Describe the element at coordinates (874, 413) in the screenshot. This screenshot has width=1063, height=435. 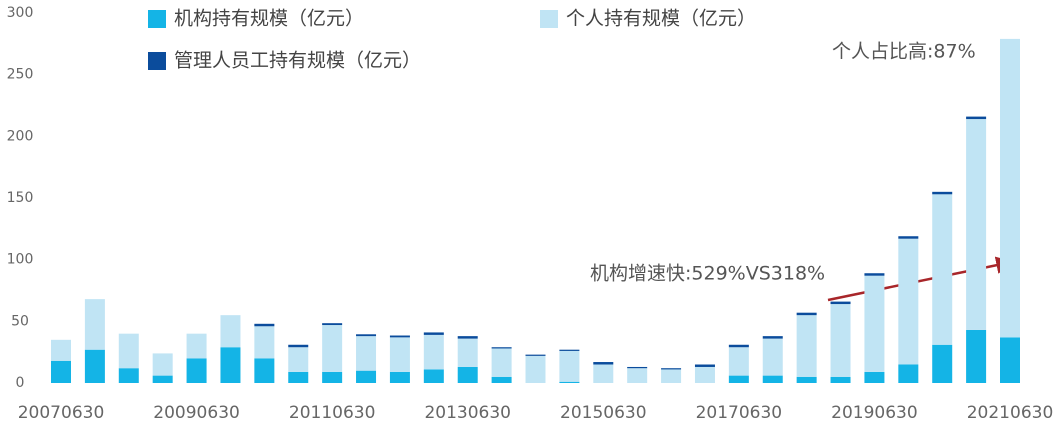
I see `x-tick-label: 20190630` at that location.